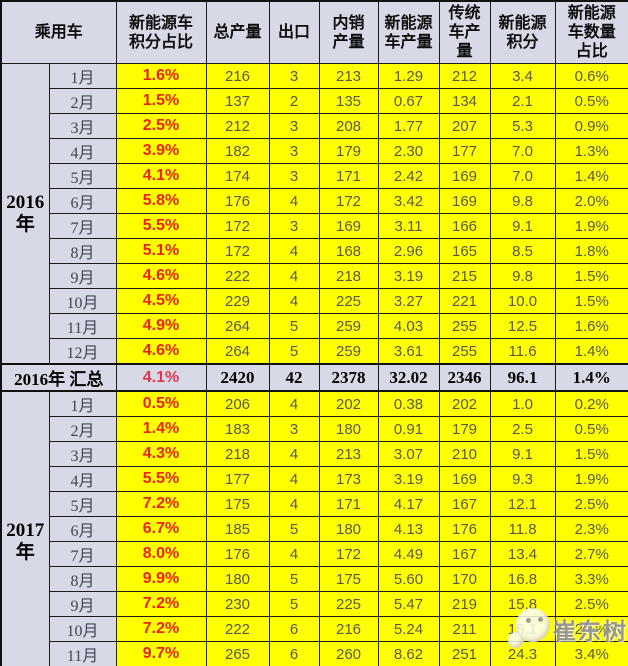 The height and width of the screenshot is (666, 628). What do you see at coordinates (314, 629) in the screenshot?
I see `month-row: 10月 7.2% 222 6 216 5.24 211 15.1 2.5%` at bounding box center [314, 629].